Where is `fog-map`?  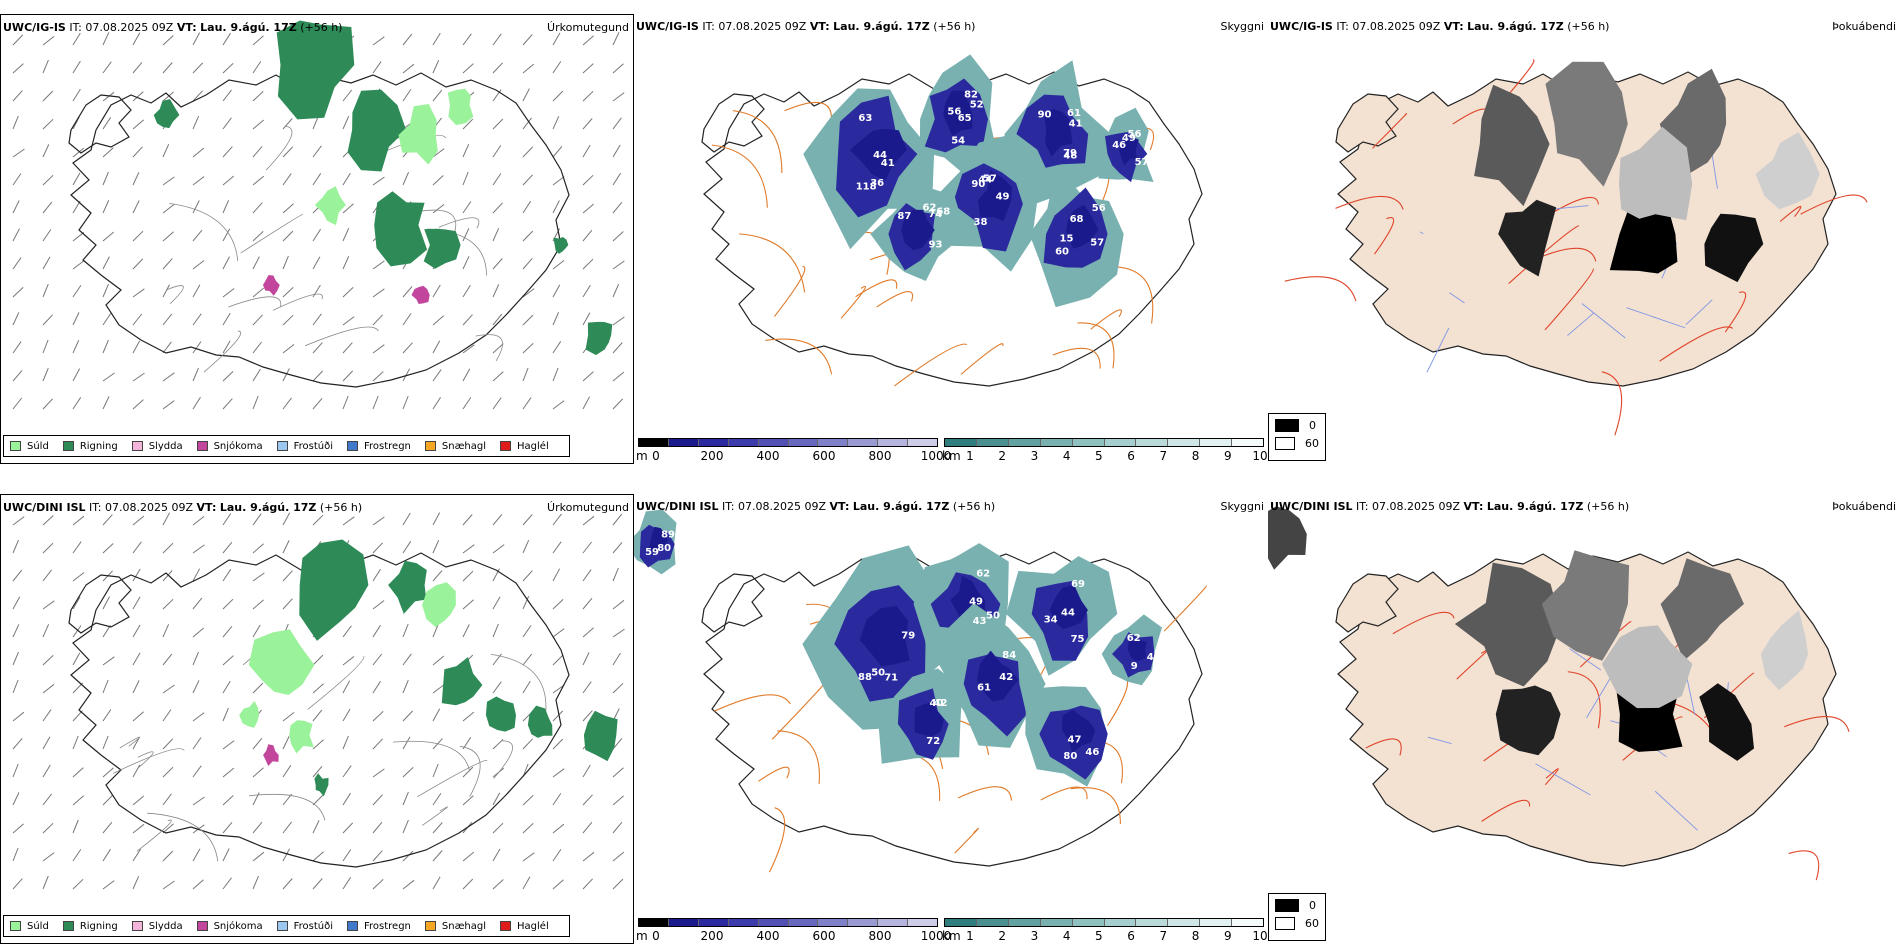
fog-map is located at coordinates (1559, 693).